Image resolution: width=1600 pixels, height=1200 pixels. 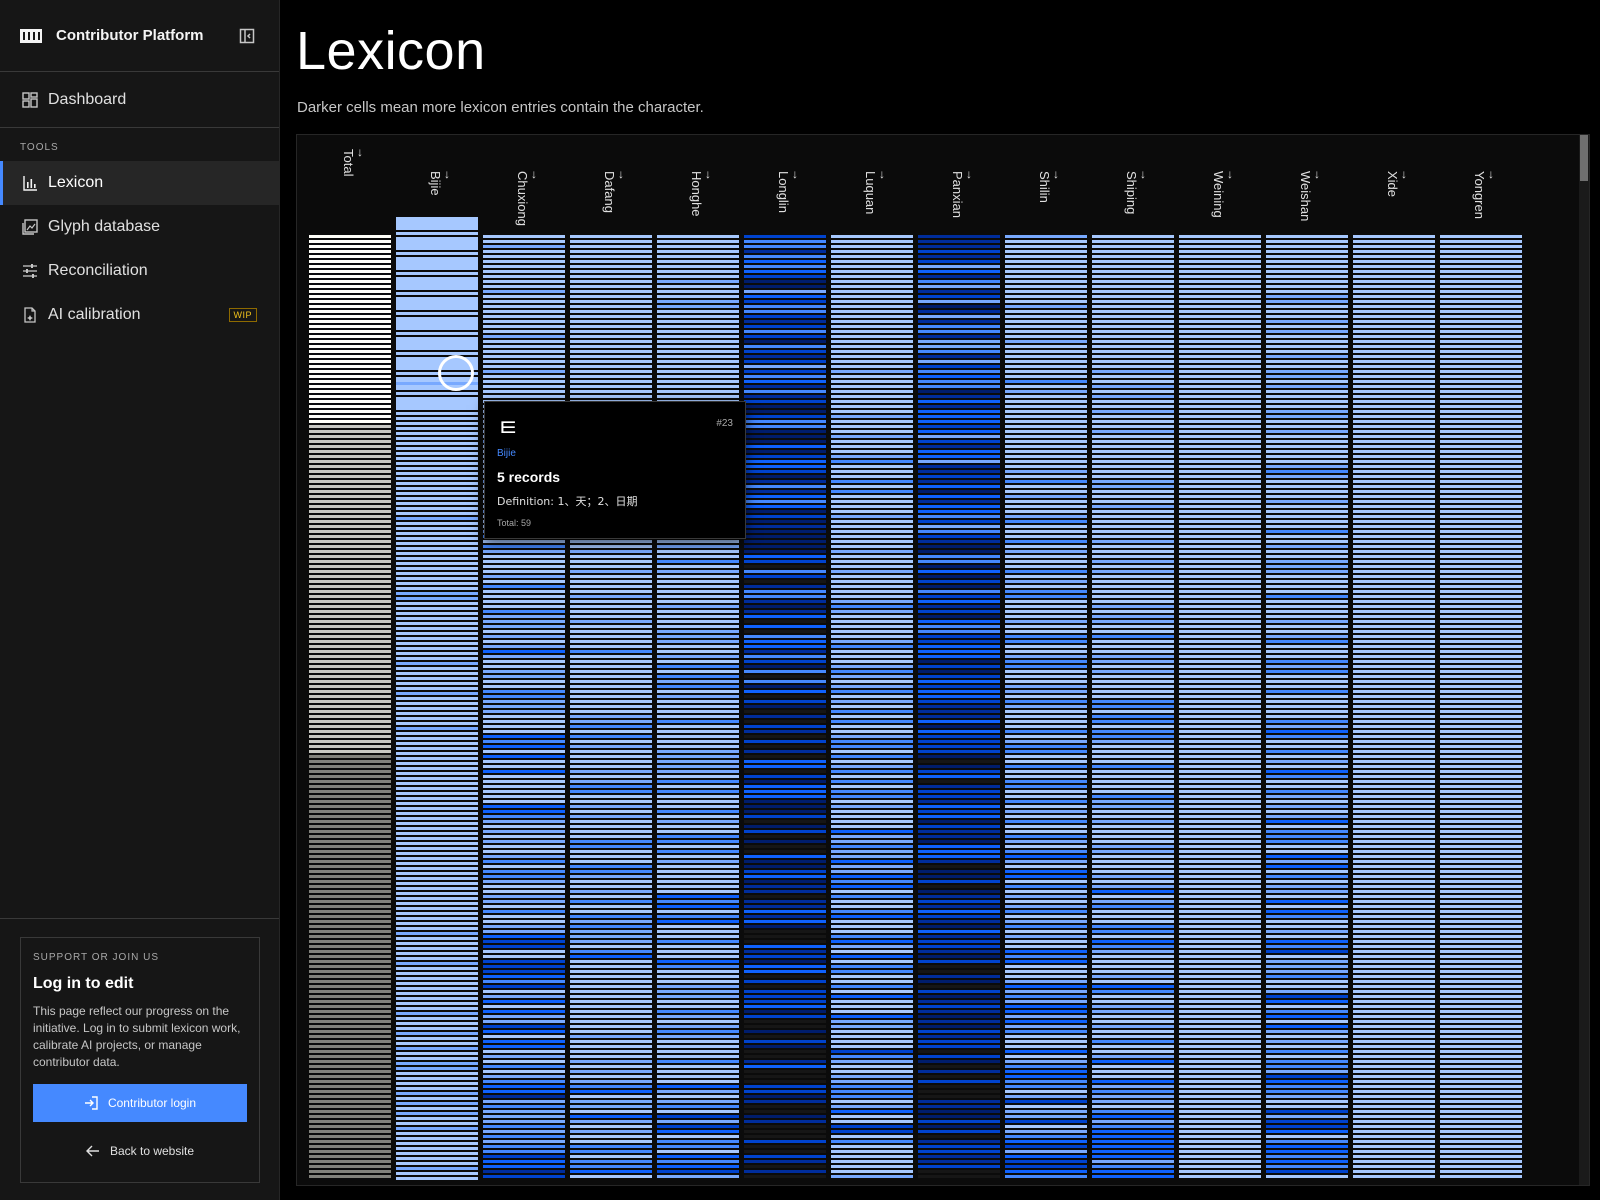 What do you see at coordinates (1056, 174) in the screenshot?
I see `sort-arrow-icon: ↓` at bounding box center [1056, 174].